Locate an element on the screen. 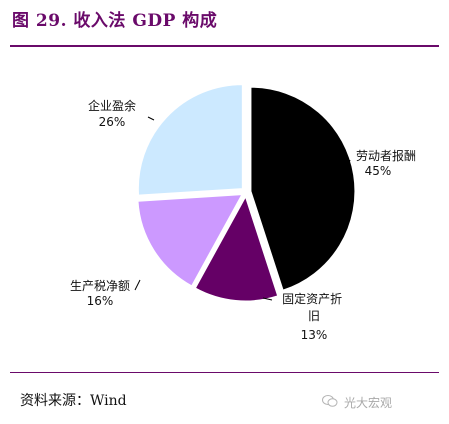 The width and height of the screenshot is (449, 424). slice-value-surplus: 26% is located at coordinates (112, 122).